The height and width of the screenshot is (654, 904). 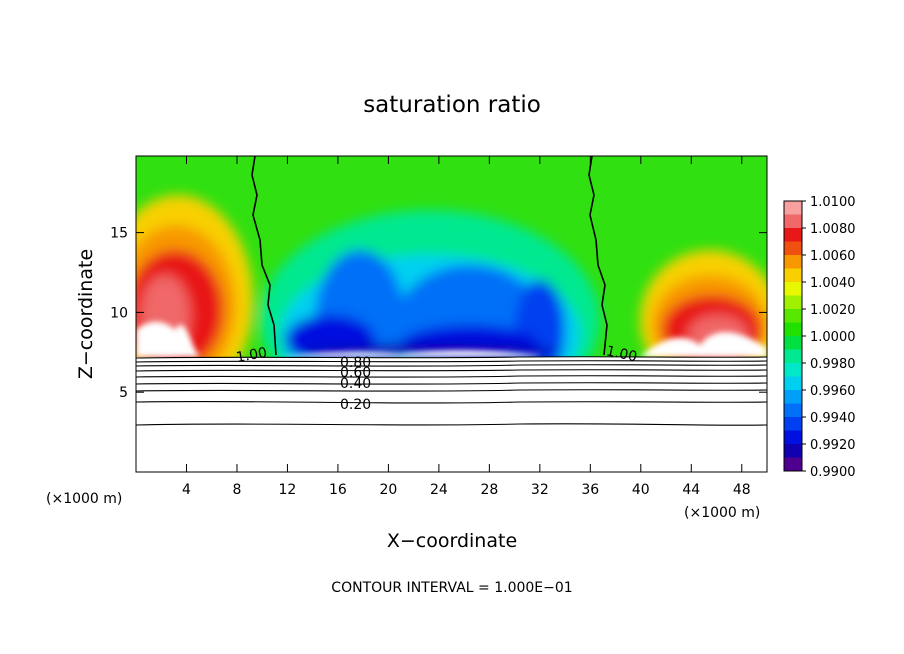 What do you see at coordinates (451, 357) in the screenshot?
I see `contour-line-0.80` at bounding box center [451, 357].